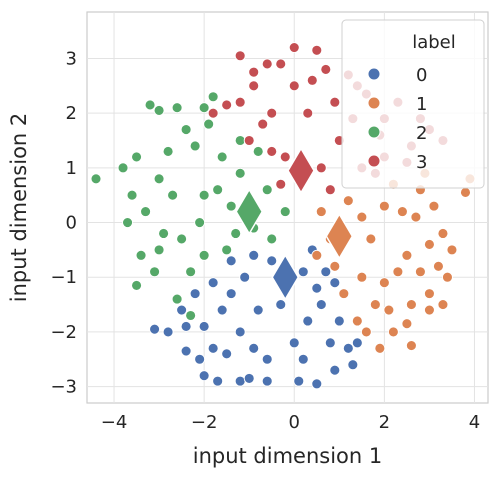  Describe the element at coordinates (421, 75) in the screenshot. I see `legend-label-0: 0` at that location.